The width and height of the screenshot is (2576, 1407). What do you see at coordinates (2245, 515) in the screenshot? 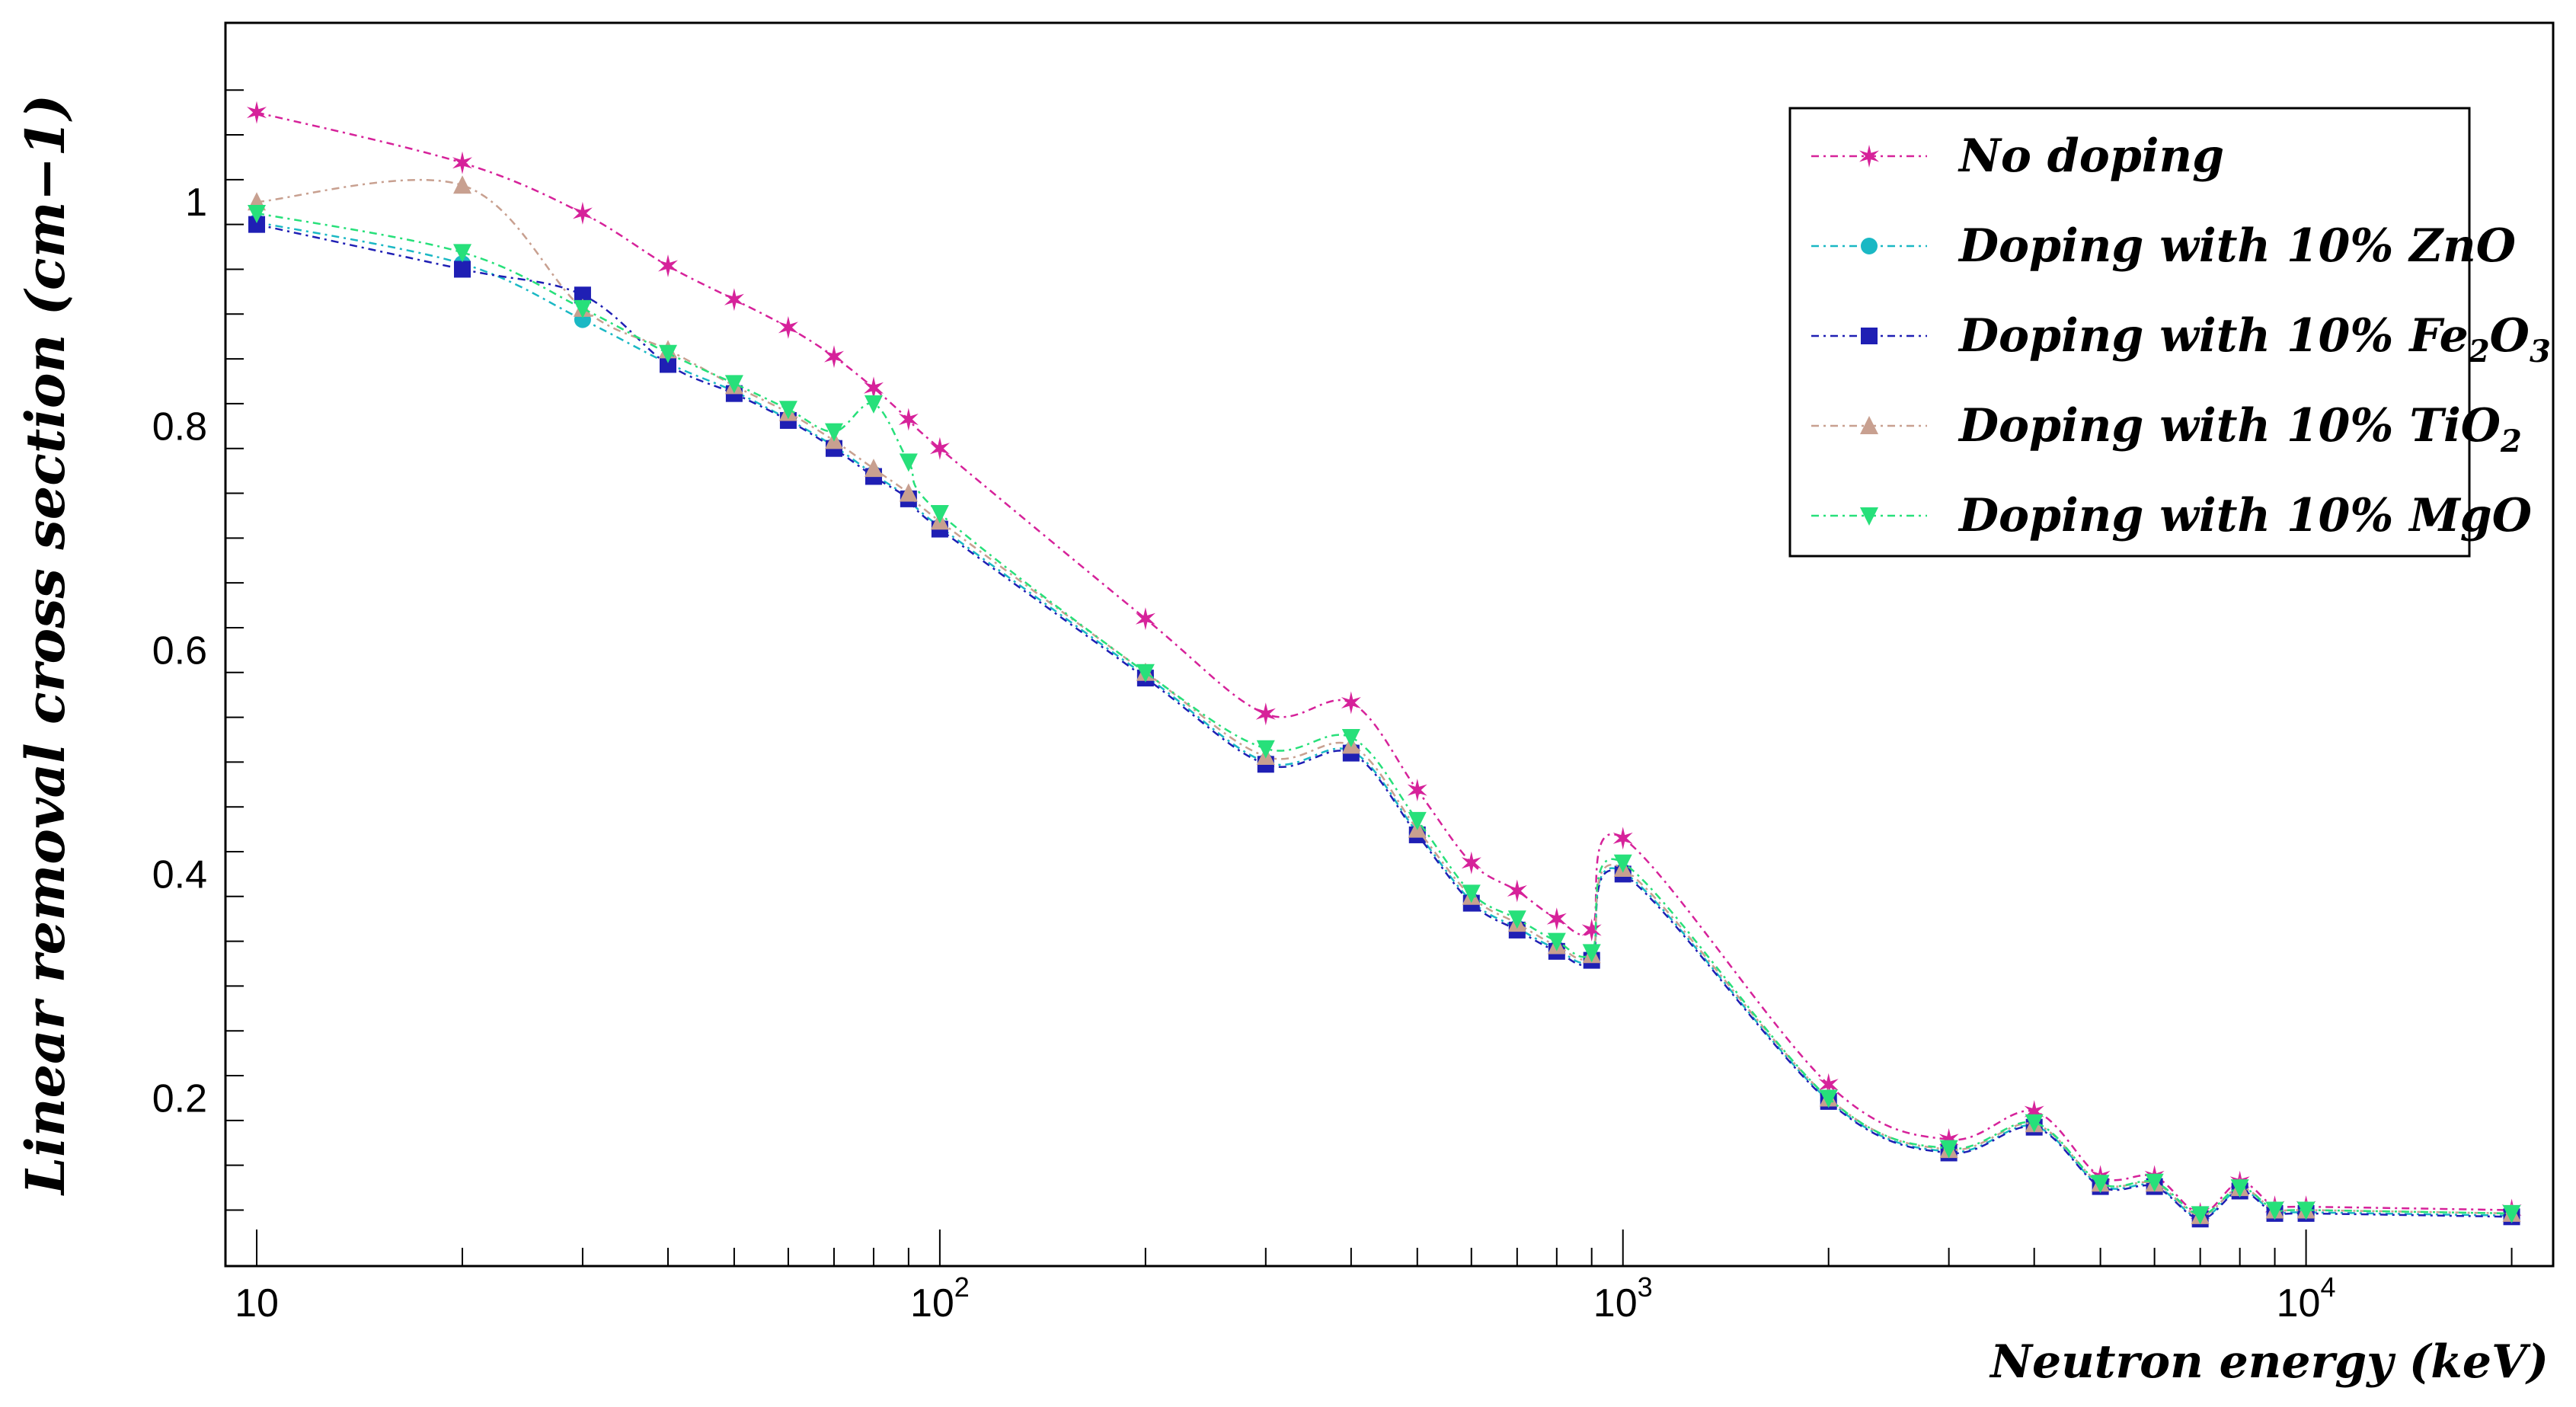
I see `legend-label: Doping with 10% MgO` at bounding box center [2245, 515].